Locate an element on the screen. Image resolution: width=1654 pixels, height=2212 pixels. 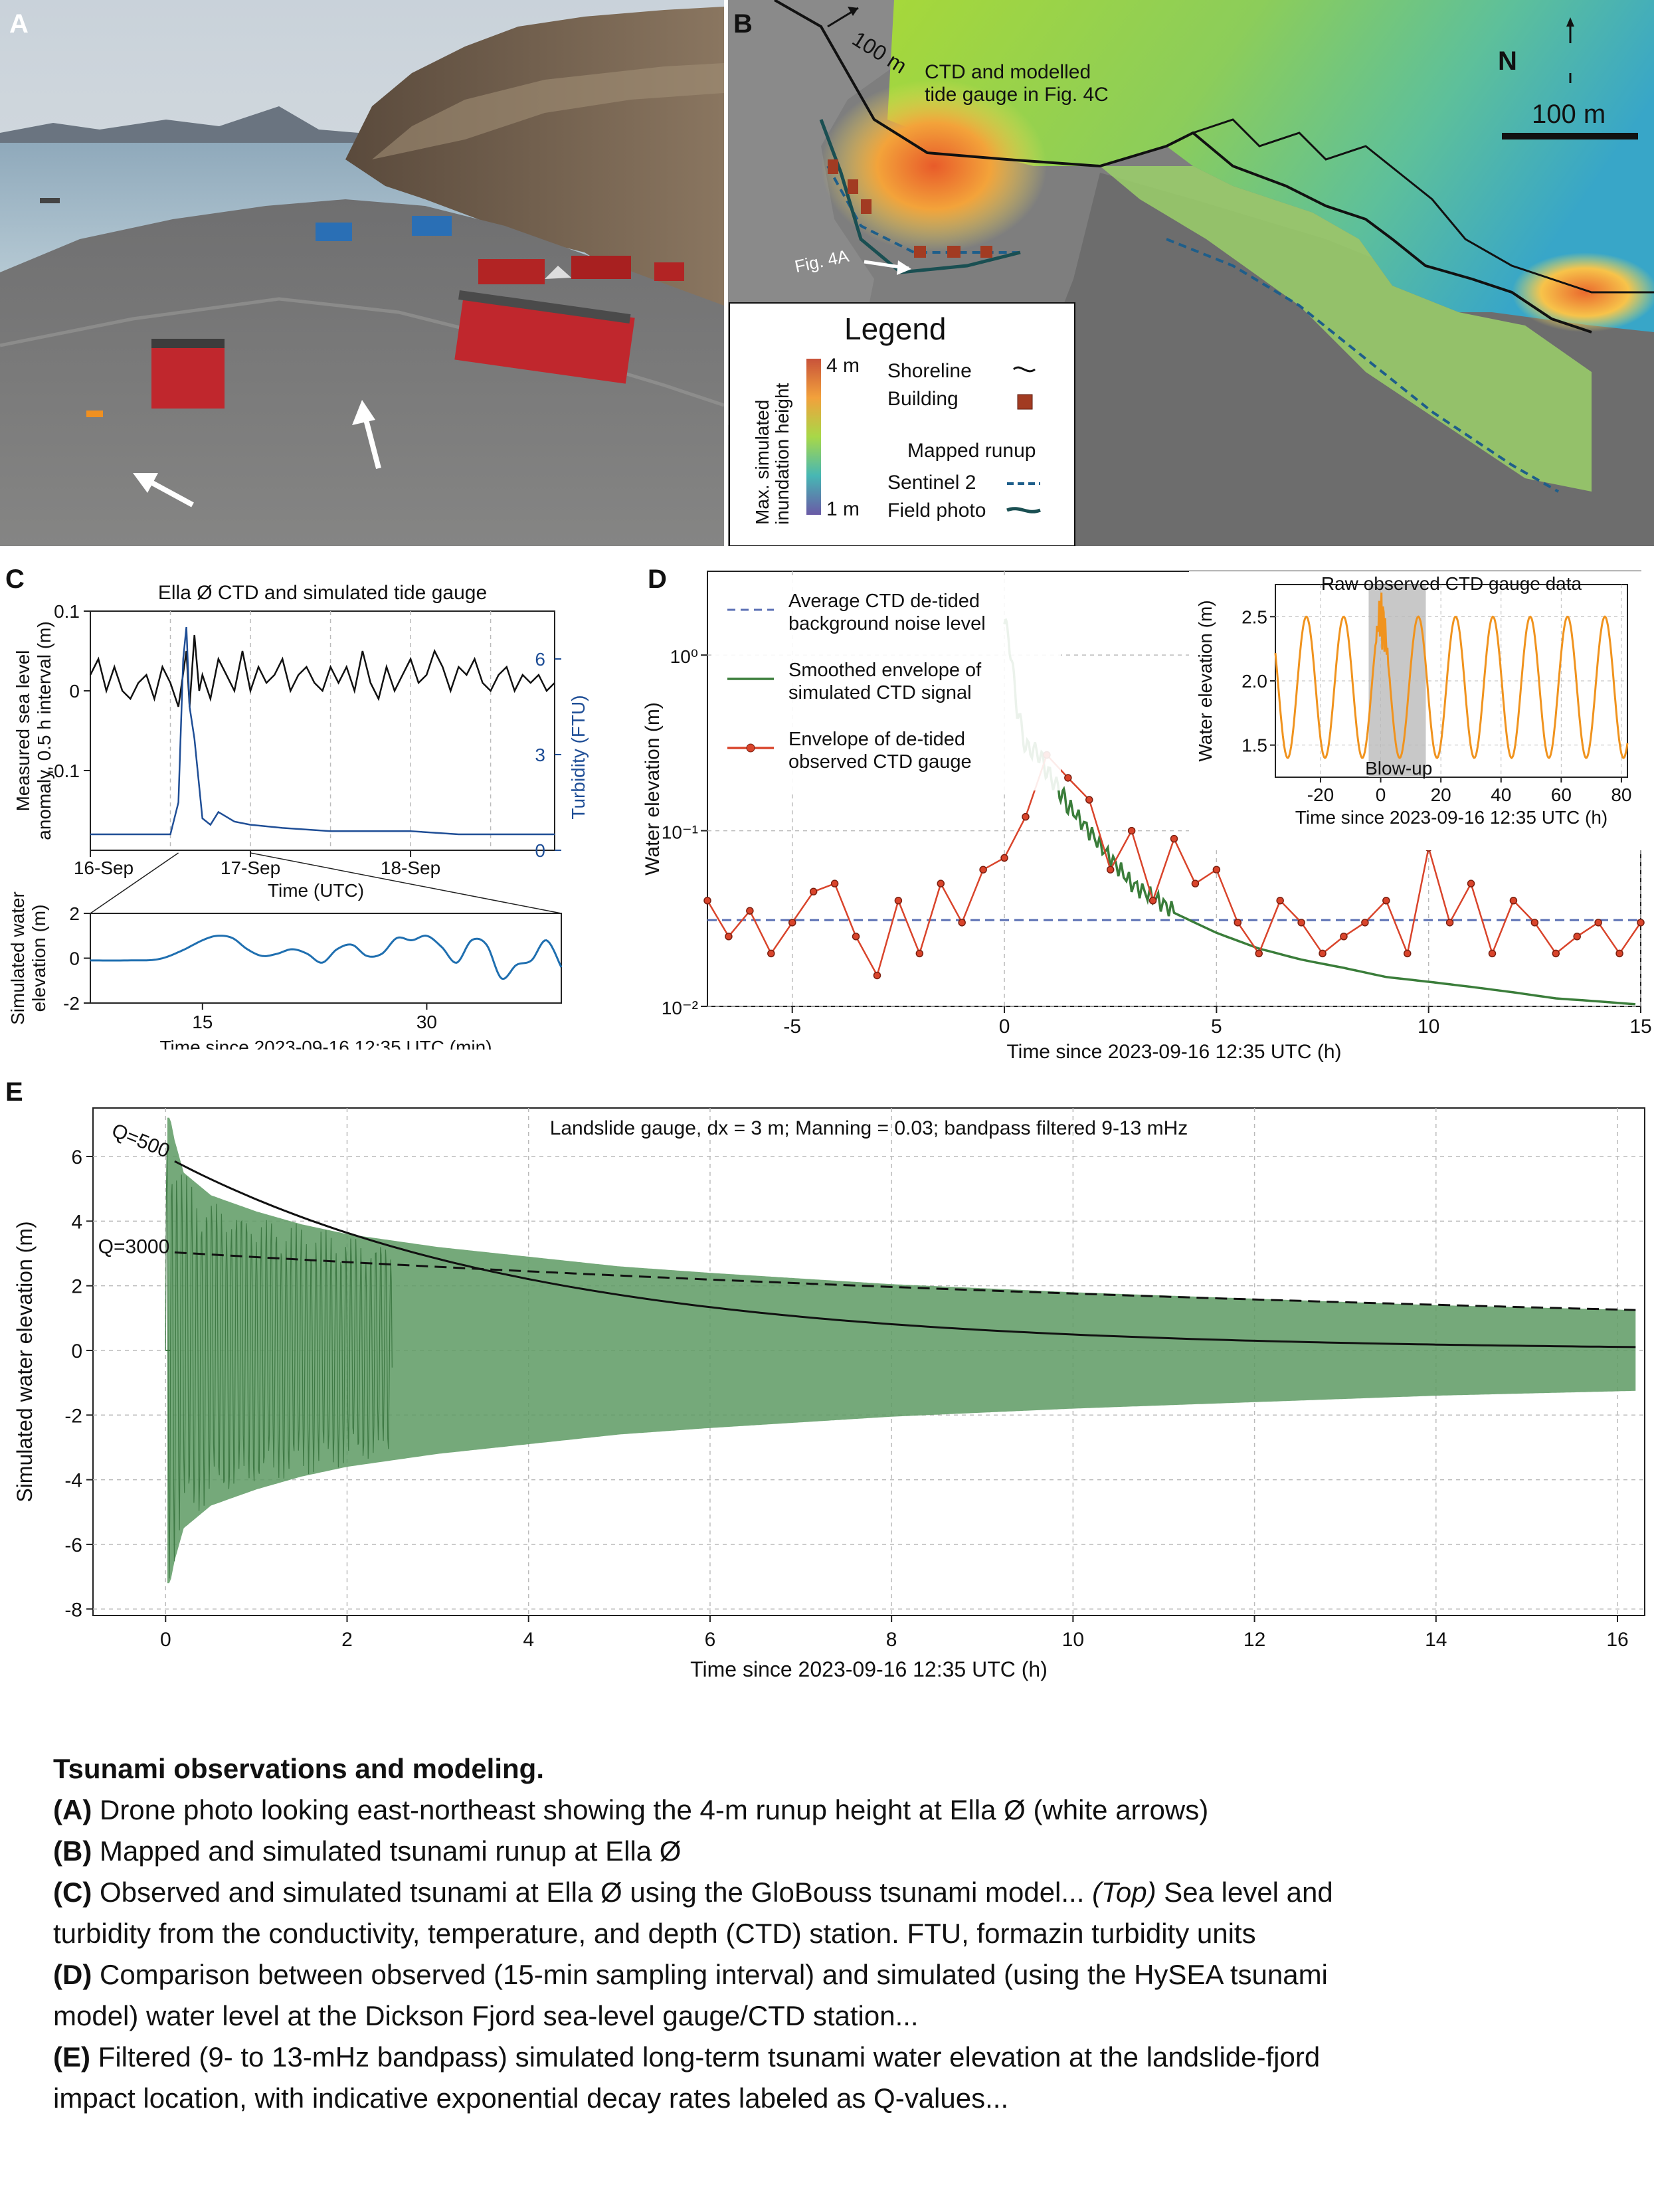
panel-letter-d: D is located at coordinates (657, 579).